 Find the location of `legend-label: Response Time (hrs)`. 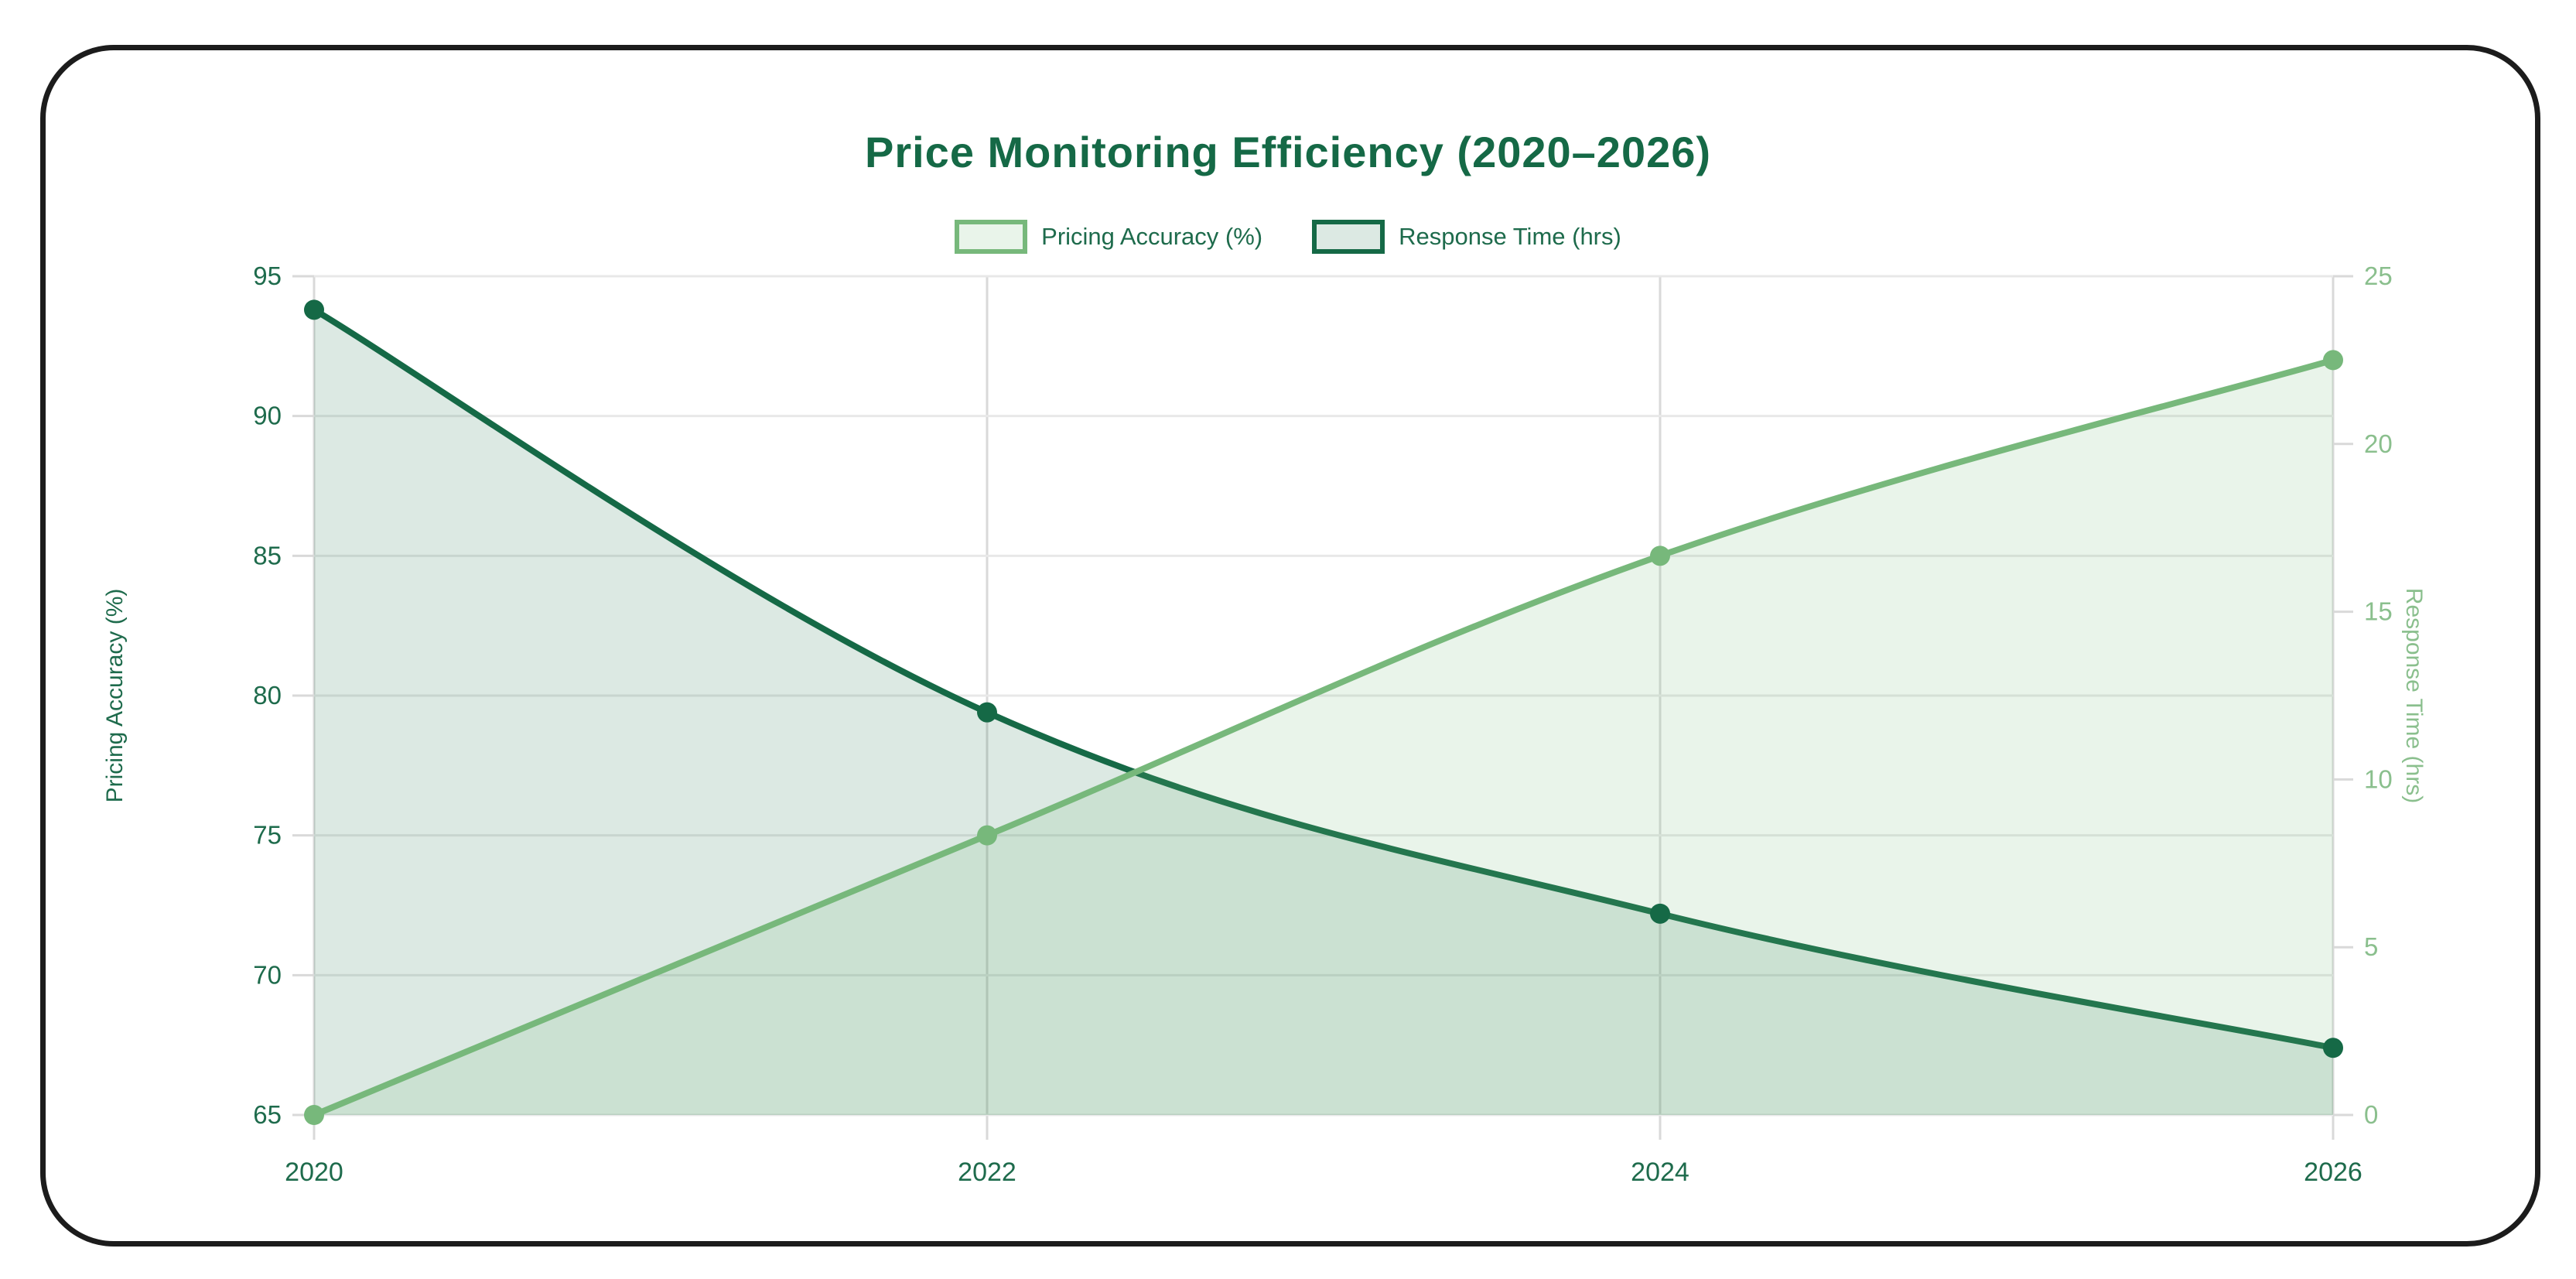

legend-label: Response Time (hrs) is located at coordinates (1510, 236).